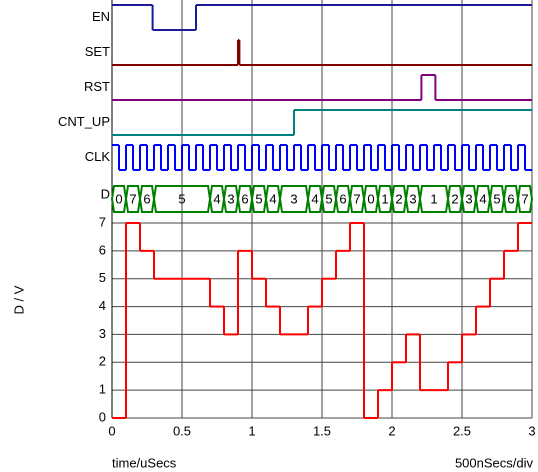  I want to click on x-tick-label: 0, so click(111, 430).